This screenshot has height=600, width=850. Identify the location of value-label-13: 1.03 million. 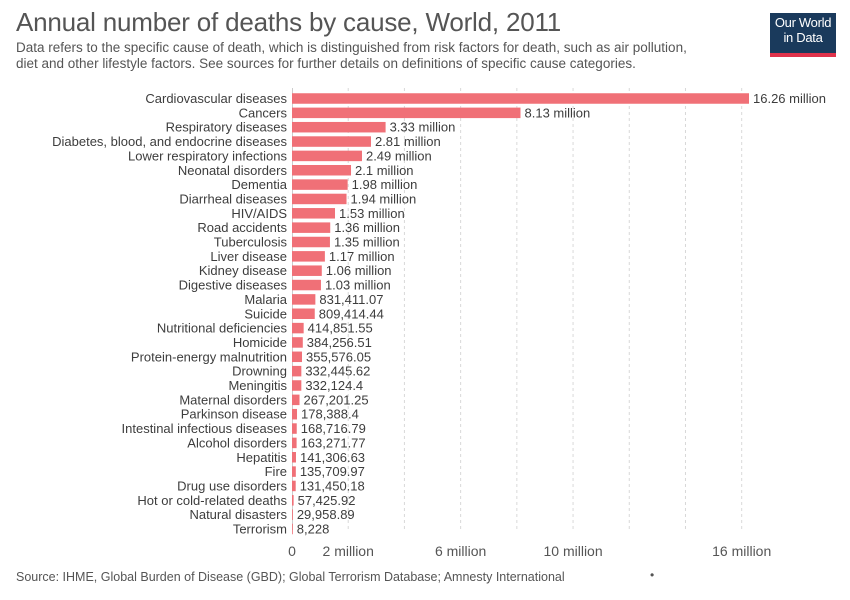
(358, 285).